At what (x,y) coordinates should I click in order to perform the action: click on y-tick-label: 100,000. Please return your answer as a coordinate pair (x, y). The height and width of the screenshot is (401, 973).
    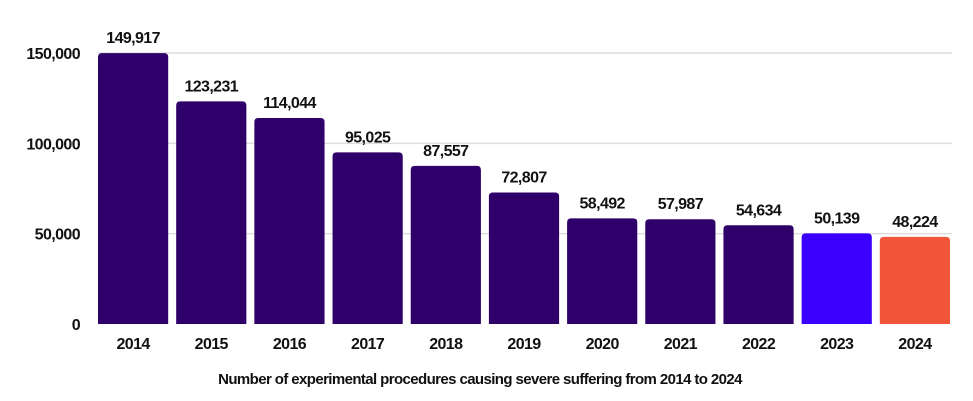
    Looking at the image, I should click on (53, 144).